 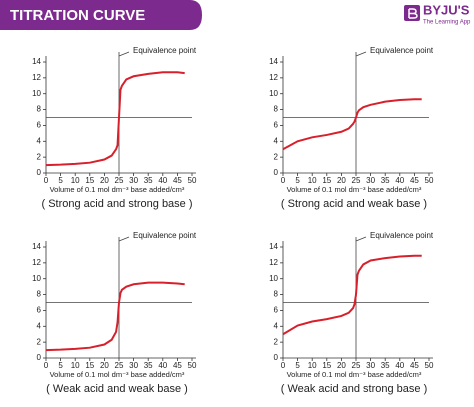 I want to click on caption: ( Strong acid and strong base ), so click(x=116, y=204).